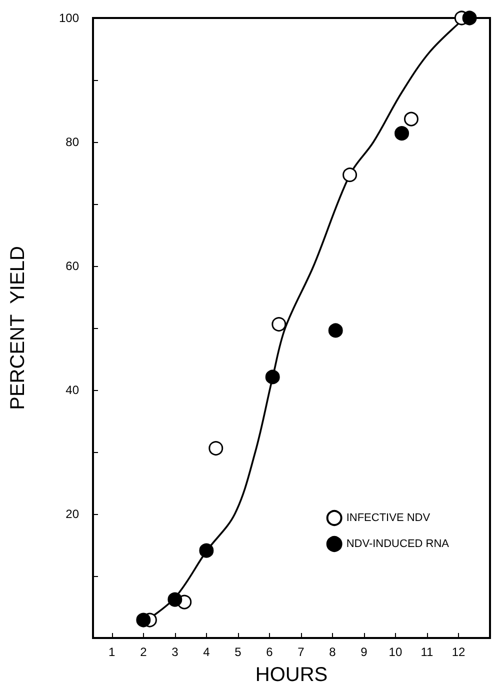  What do you see at coordinates (238, 652) in the screenshot?
I see `x-tick-label: 5` at bounding box center [238, 652].